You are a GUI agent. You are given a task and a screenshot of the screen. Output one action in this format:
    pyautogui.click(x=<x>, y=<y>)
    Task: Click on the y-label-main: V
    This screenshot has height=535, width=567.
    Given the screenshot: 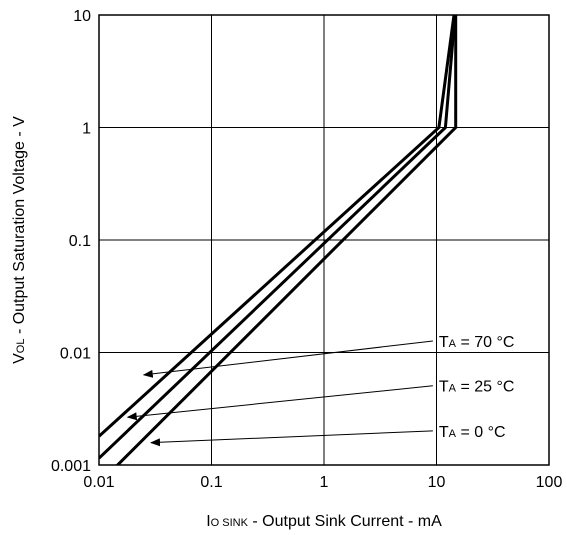 What is the action you would take?
    pyautogui.click(x=19, y=358)
    